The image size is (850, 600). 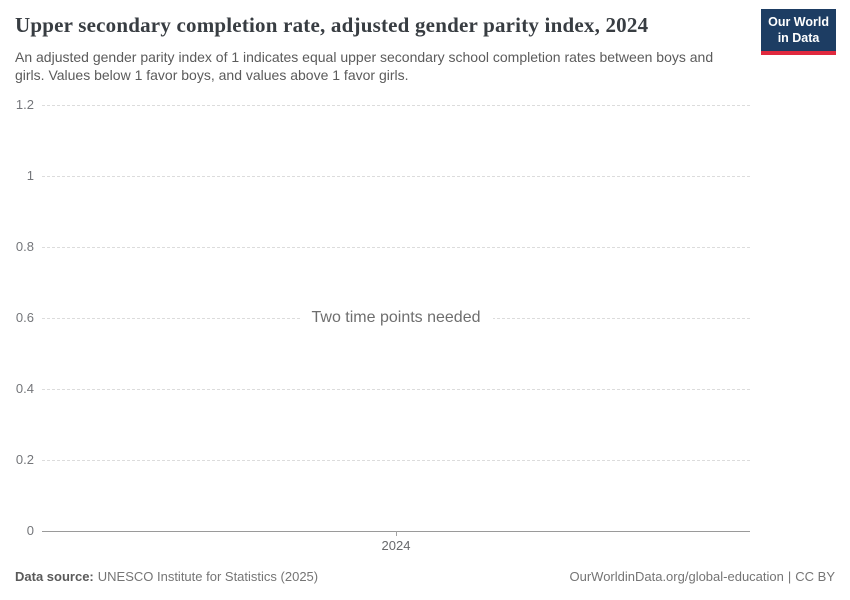 What do you see at coordinates (798, 38) in the screenshot?
I see `owid-logo-line2: in Data` at bounding box center [798, 38].